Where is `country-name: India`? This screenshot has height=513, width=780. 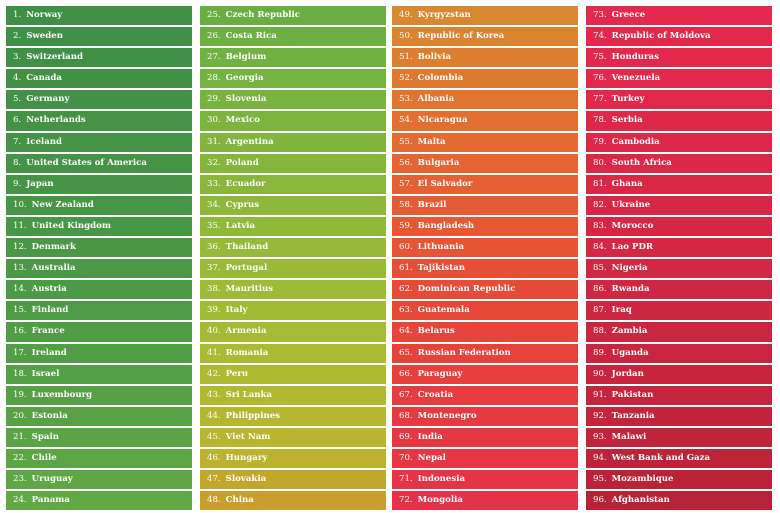 country-name: India is located at coordinates (430, 436).